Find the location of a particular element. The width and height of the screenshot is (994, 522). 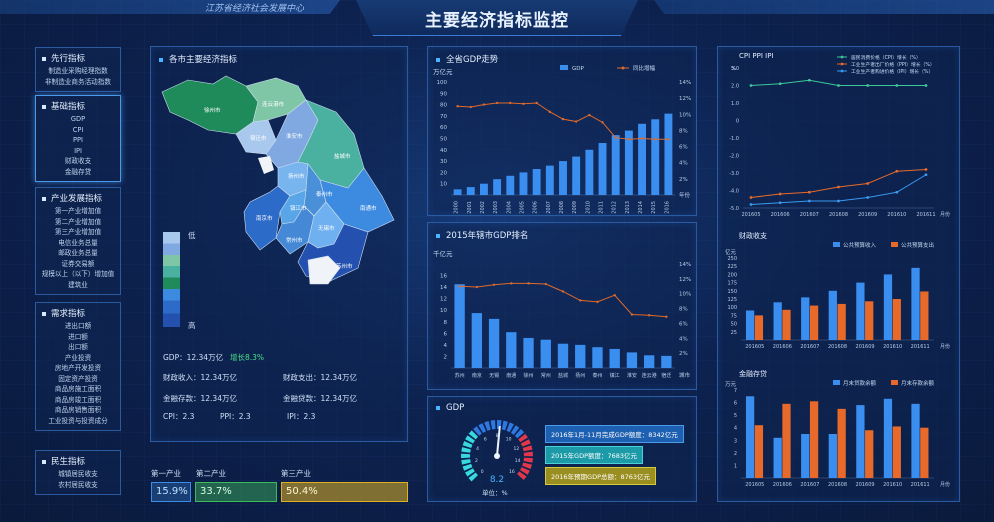

org-name: 江苏省经济社会发展中心 is located at coordinates (255, 9).